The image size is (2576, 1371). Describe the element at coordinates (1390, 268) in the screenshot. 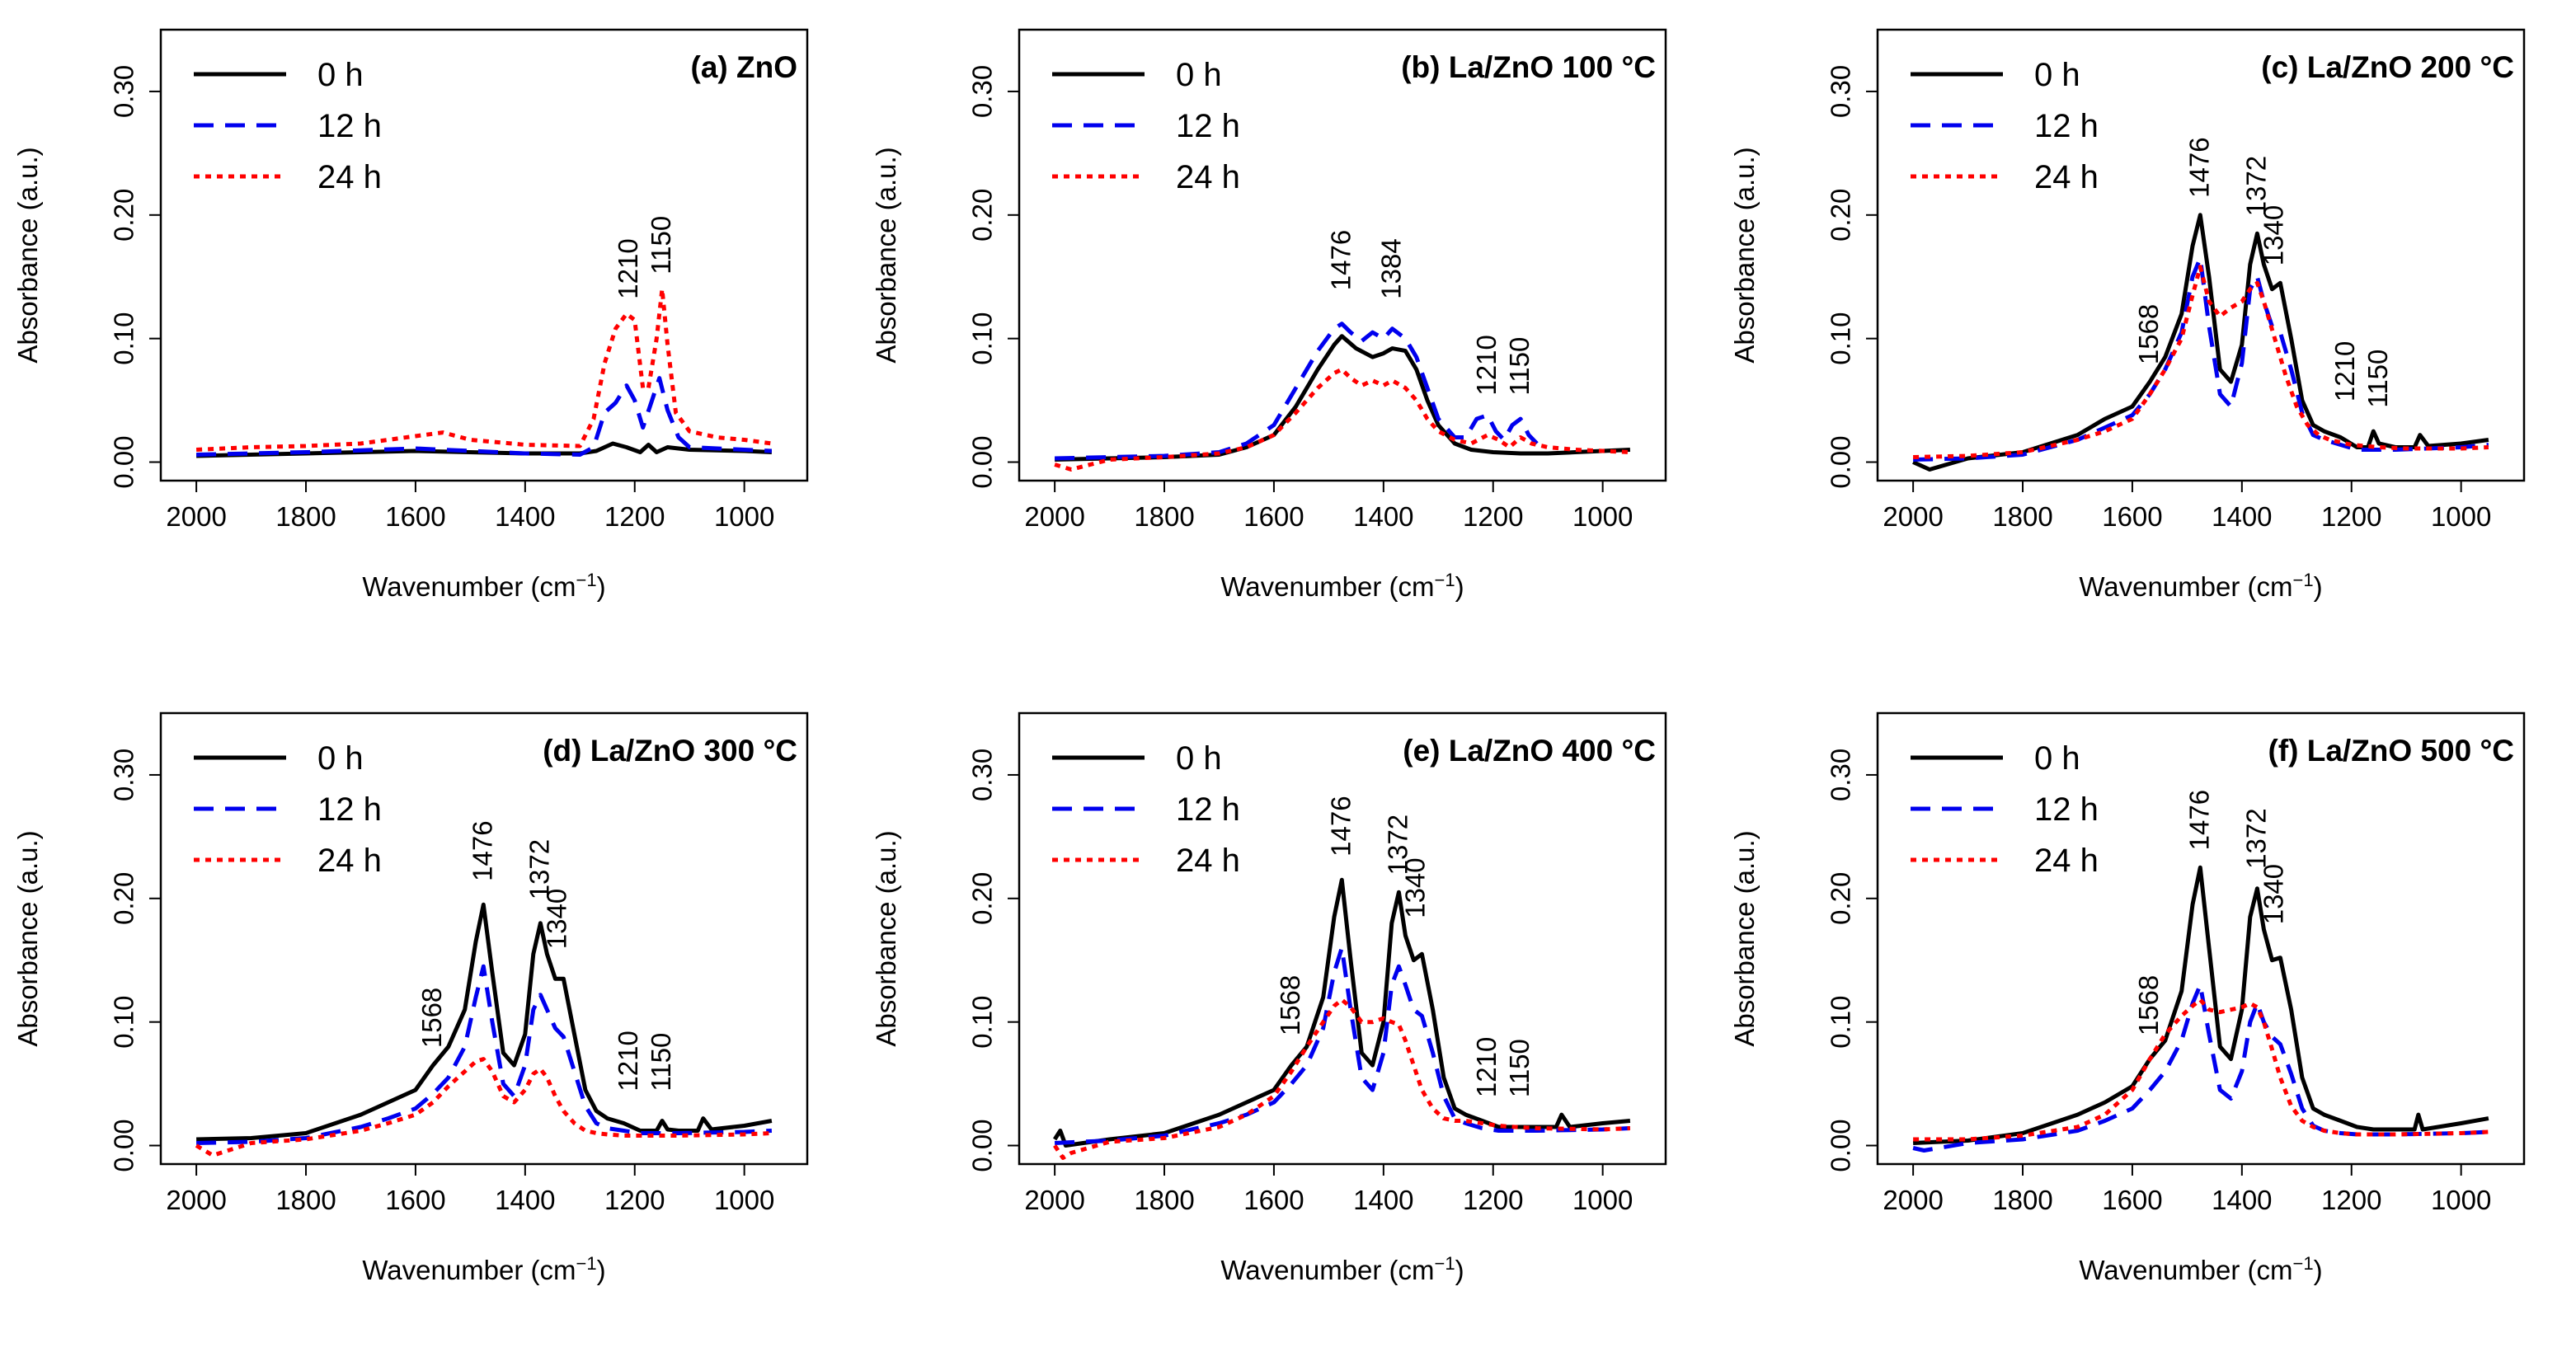

I see `peak-label: 1384` at that location.